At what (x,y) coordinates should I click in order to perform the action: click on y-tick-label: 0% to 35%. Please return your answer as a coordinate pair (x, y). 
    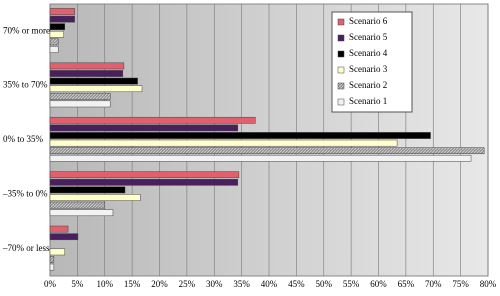
    Looking at the image, I should click on (23, 139).